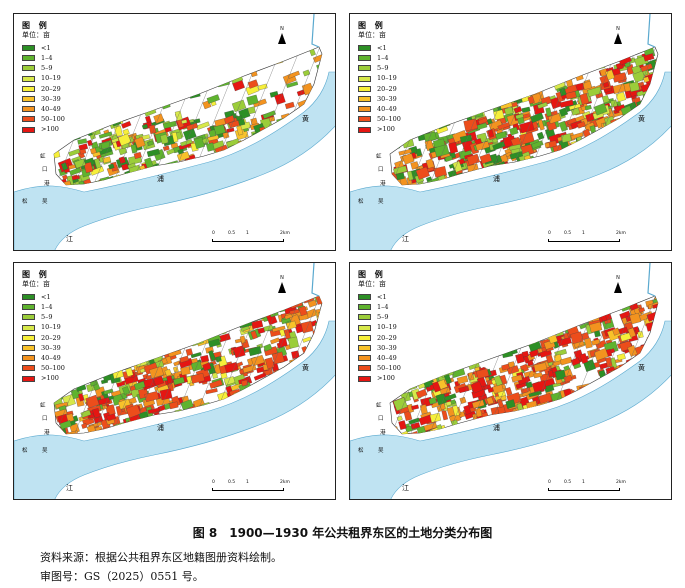 The image size is (685, 588). Describe the element at coordinates (405, 488) in the screenshot. I see `map-label-suzhou-c: 江` at that location.